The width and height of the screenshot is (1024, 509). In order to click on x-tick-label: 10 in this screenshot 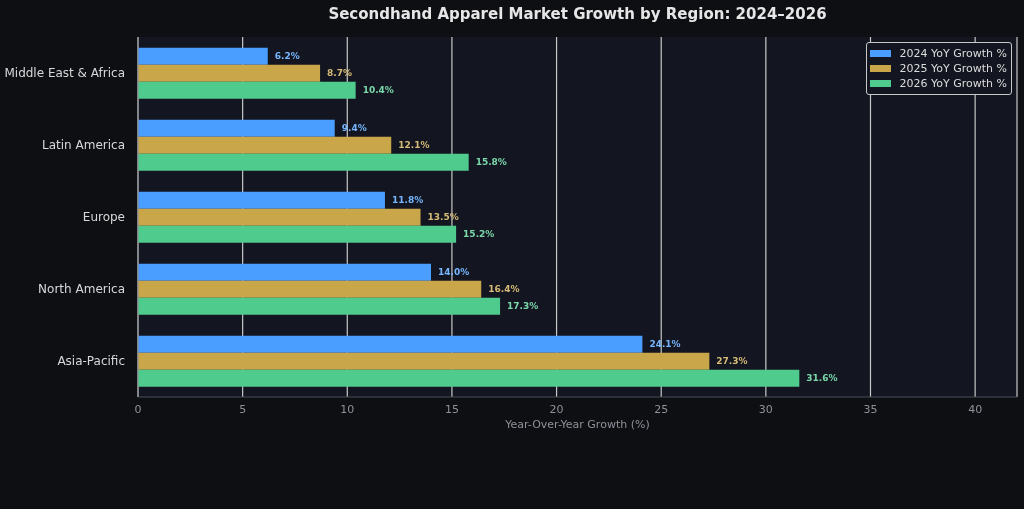, I will do `click(347, 409)`.